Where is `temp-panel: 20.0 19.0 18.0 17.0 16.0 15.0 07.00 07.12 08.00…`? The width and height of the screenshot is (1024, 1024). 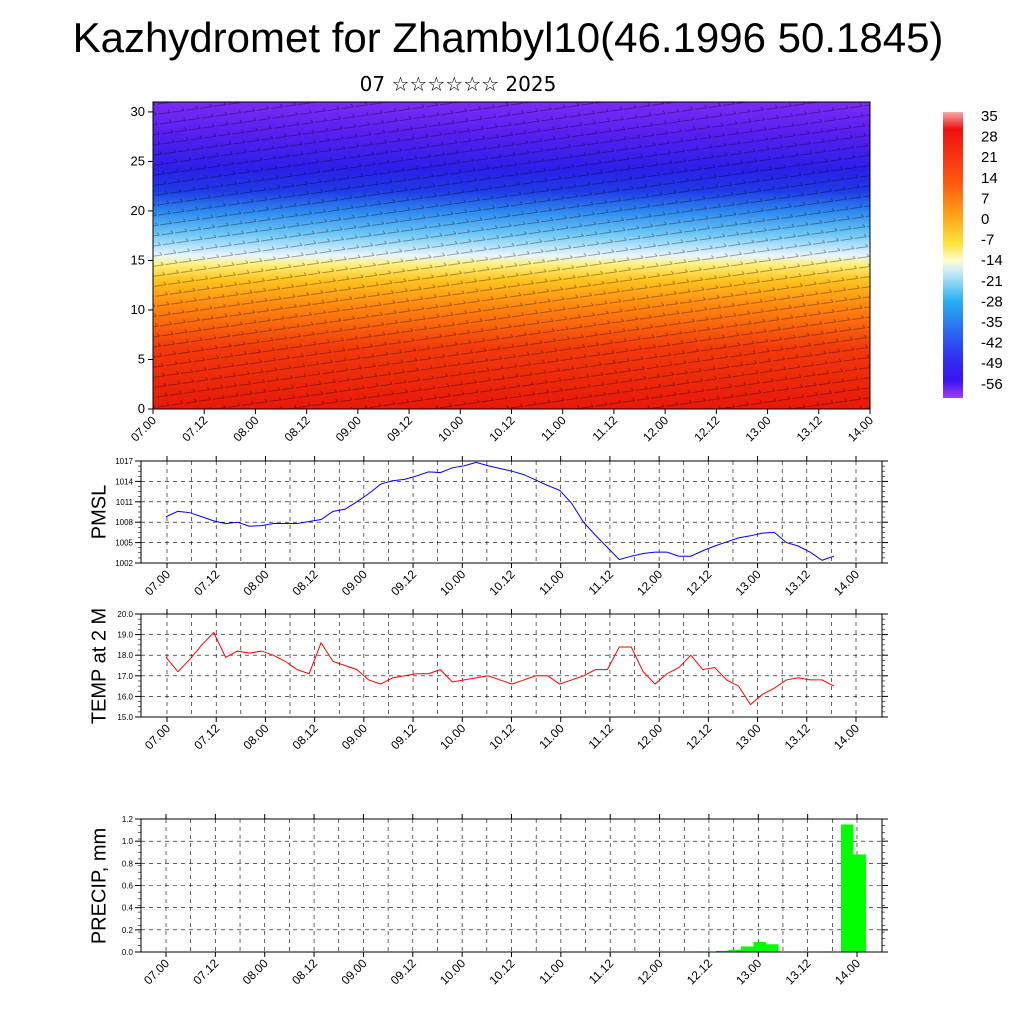
temp-panel: 20.0 19.0 18.0 17.0 16.0 15.0 07.00 07.12 08.00… is located at coordinates (488, 680).